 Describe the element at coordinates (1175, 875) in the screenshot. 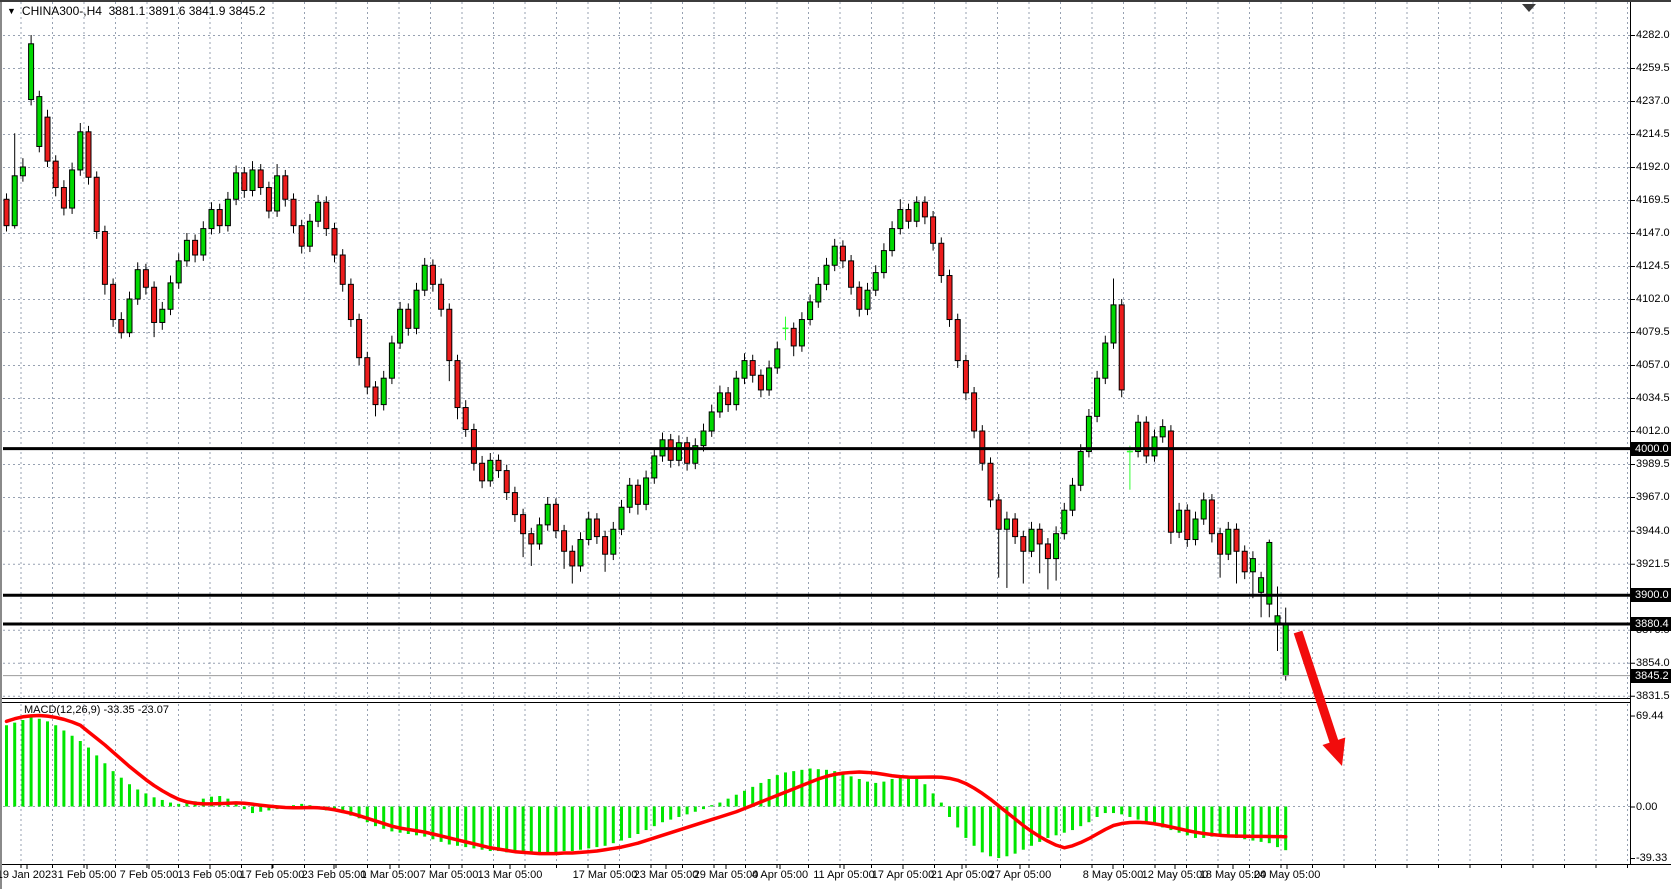

I see `time-tick-label: 12 May 05:00` at that location.